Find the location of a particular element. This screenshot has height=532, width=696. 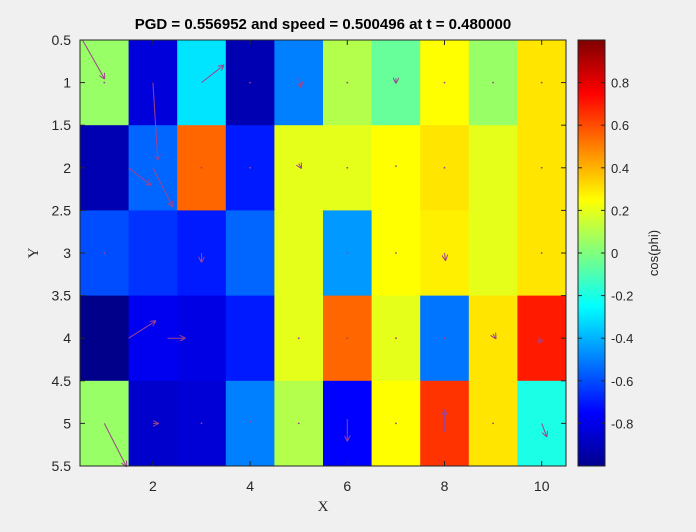

x-tick-label: 2 is located at coordinates (153, 486).